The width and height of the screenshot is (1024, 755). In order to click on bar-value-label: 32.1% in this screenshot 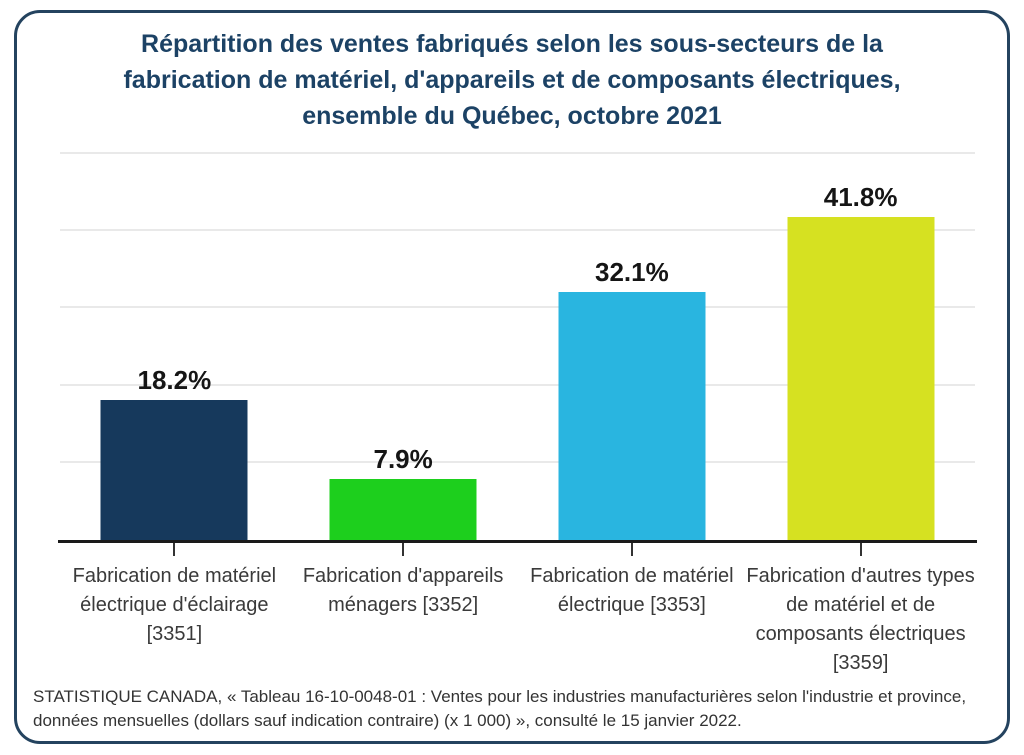, I will do `click(632, 272)`.